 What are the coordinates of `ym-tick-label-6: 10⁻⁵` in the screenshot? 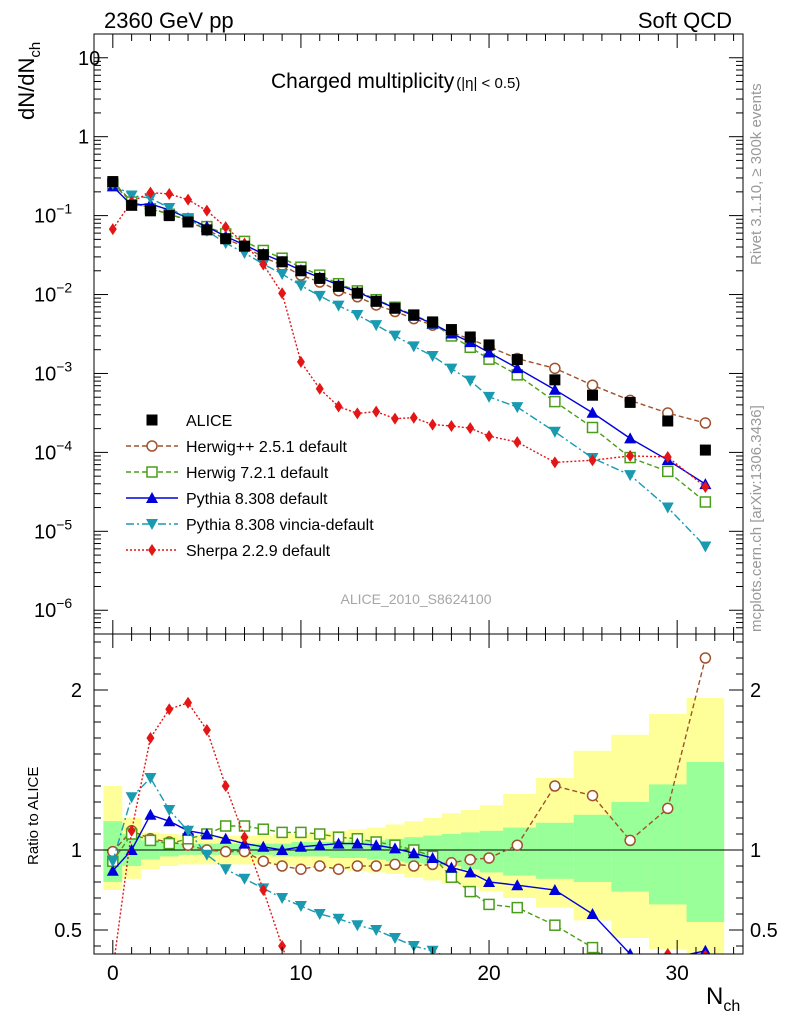 It's located at (53, 529).